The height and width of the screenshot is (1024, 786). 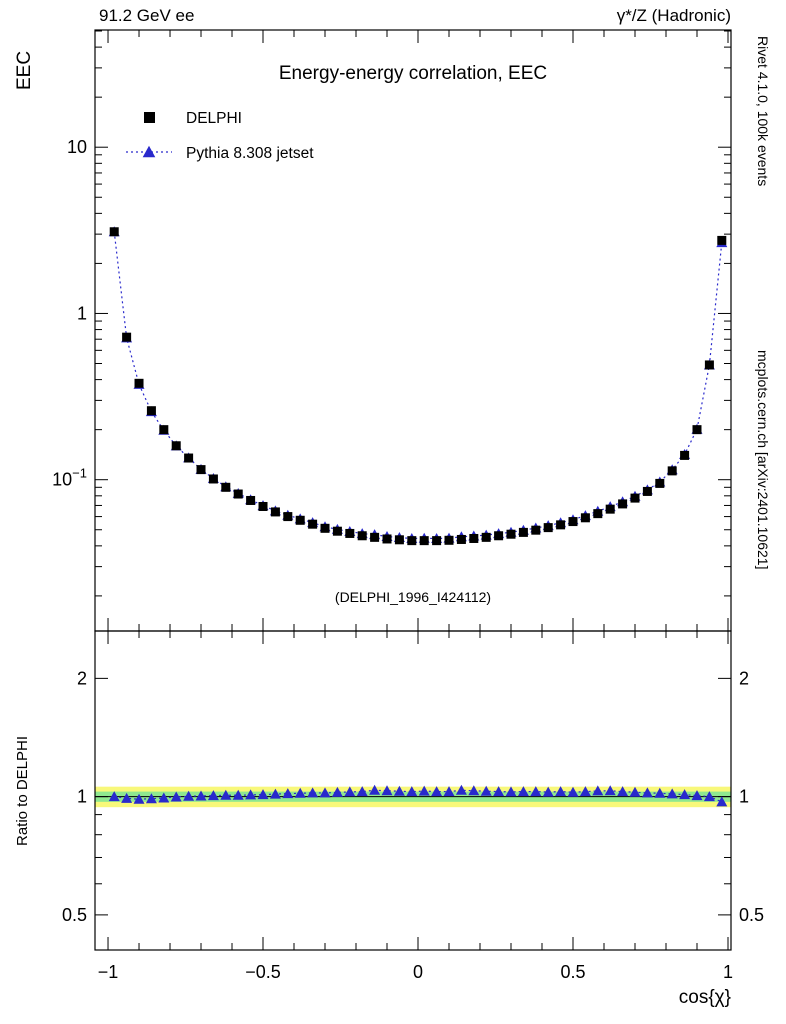 I want to click on ratio-tick-label-left: 2, so click(x=82, y=678).